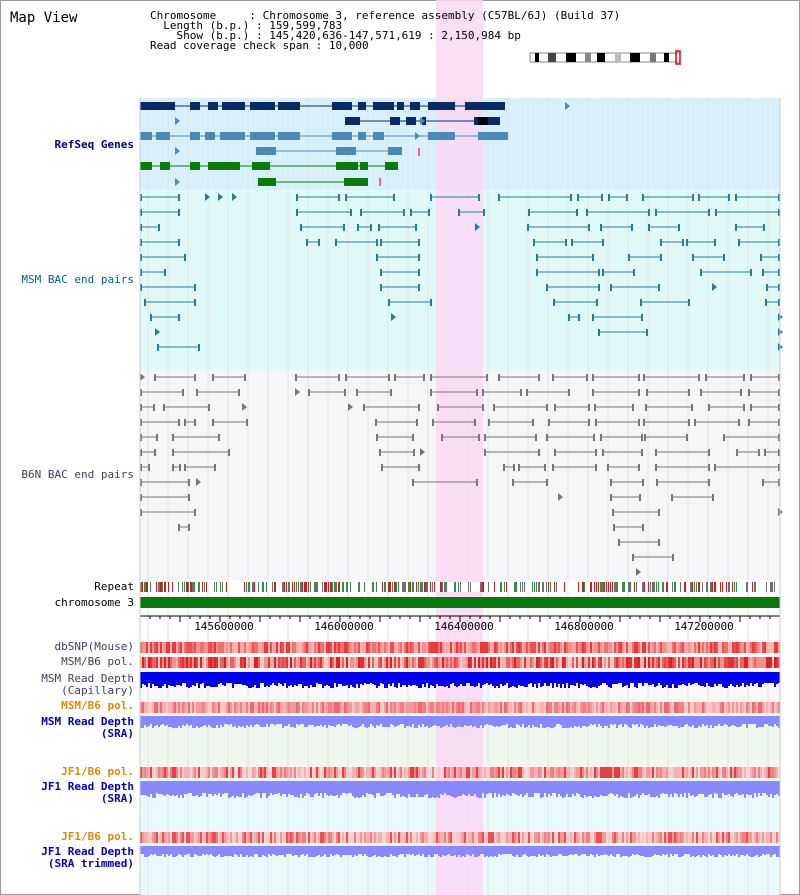 The width and height of the screenshot is (800, 895). I want to click on track-label-msm-pol-sra: MSM/B6 pol., so click(97, 705).